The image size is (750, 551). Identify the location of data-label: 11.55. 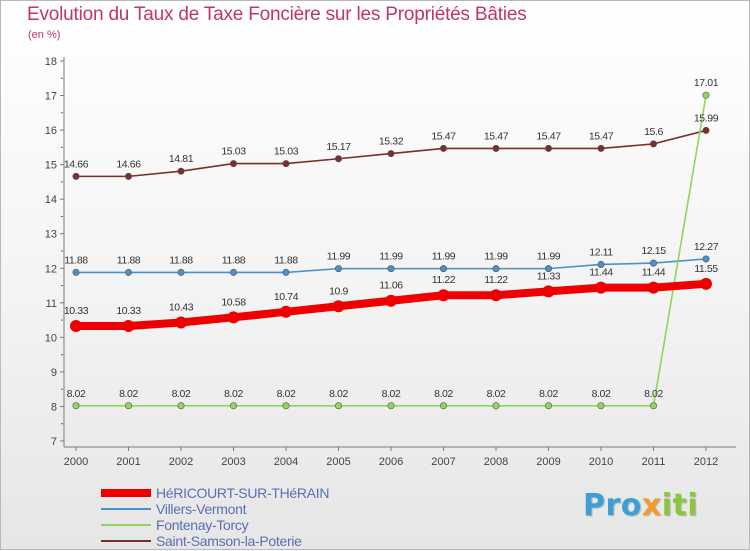
(706, 269).